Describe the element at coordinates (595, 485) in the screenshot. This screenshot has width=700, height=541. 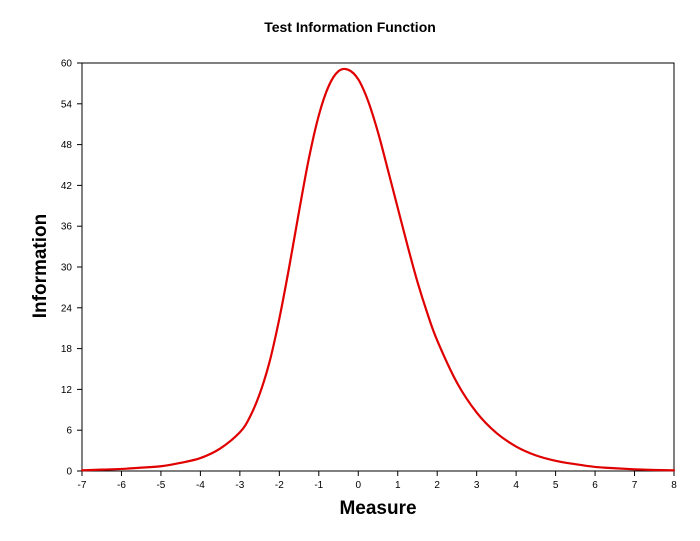
I see `x-tick-label: 6` at that location.